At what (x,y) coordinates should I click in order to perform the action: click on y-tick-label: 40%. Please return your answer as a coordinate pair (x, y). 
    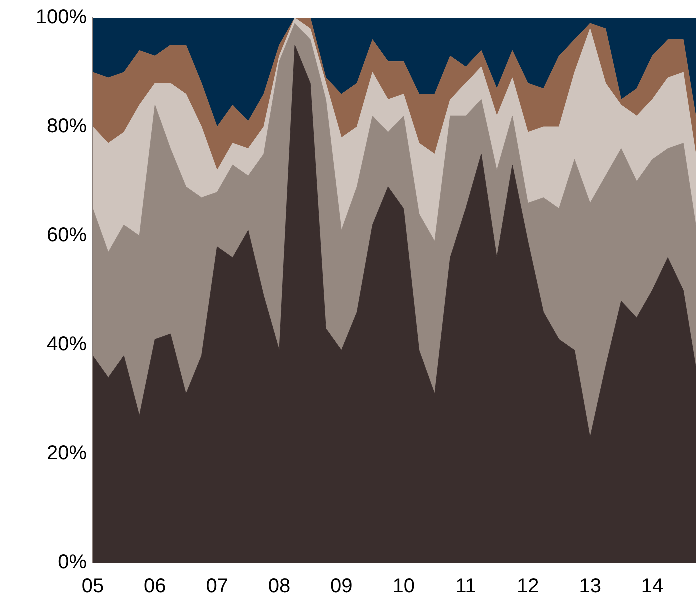
    Looking at the image, I should click on (67, 345).